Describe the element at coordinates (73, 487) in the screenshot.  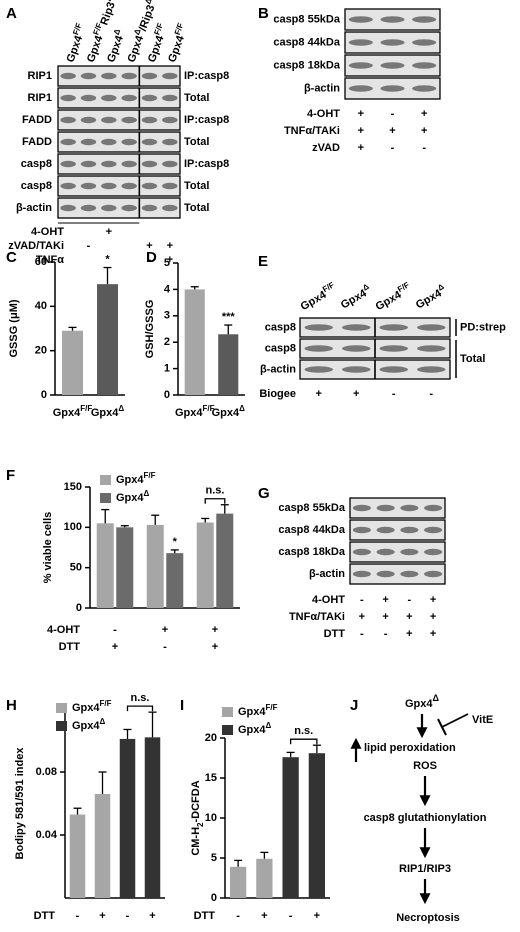
I see `y-tick-label: 150` at that location.